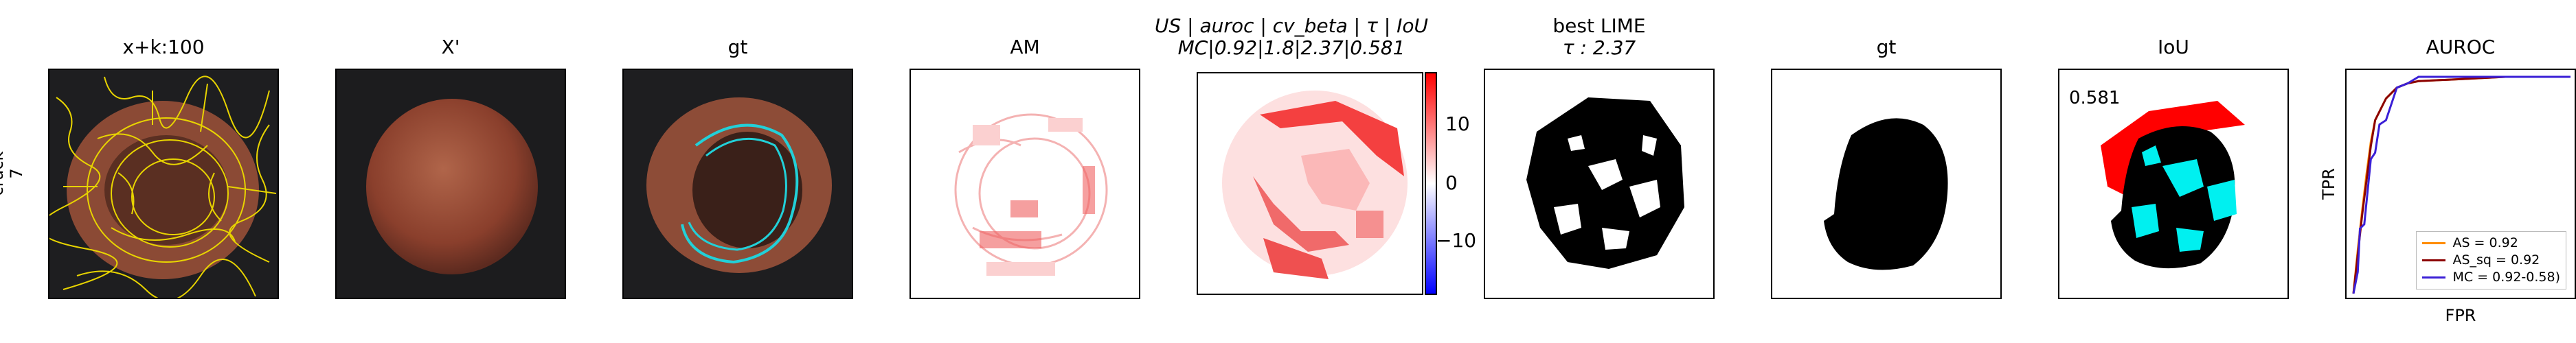 Image resolution: width=2576 pixels, height=343 pixels. I want to click on panel-image-reconstruction, so click(450, 184).